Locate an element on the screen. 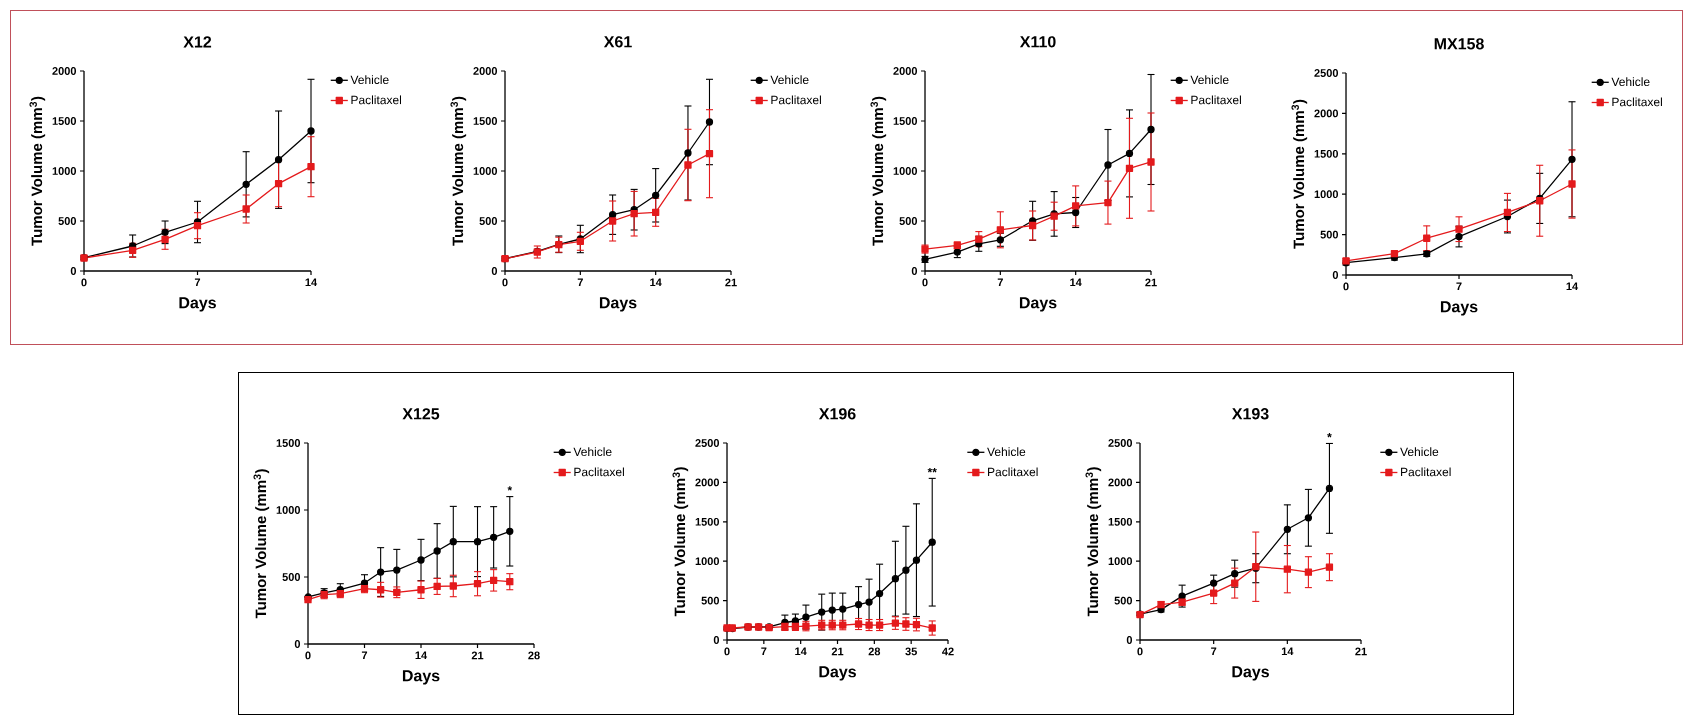  x-tick-label: 42 is located at coordinates (948, 651).